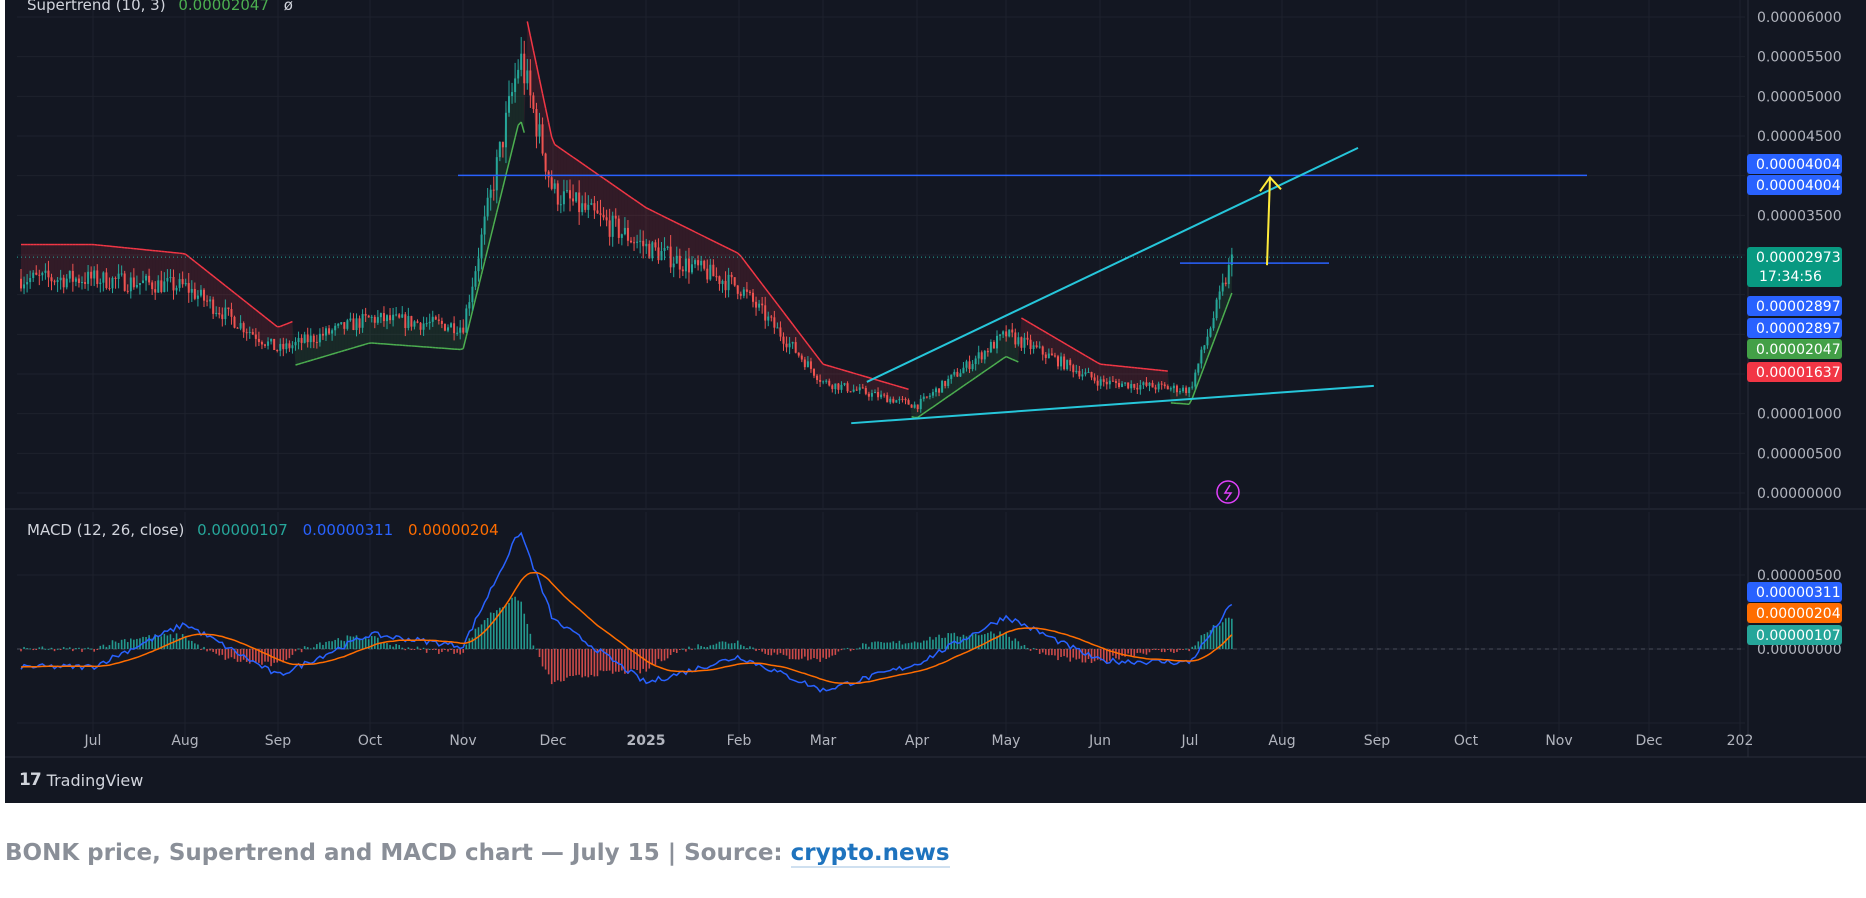 The width and height of the screenshot is (1866, 898). I want to click on caption-source-link: crypto.news, so click(870, 854).